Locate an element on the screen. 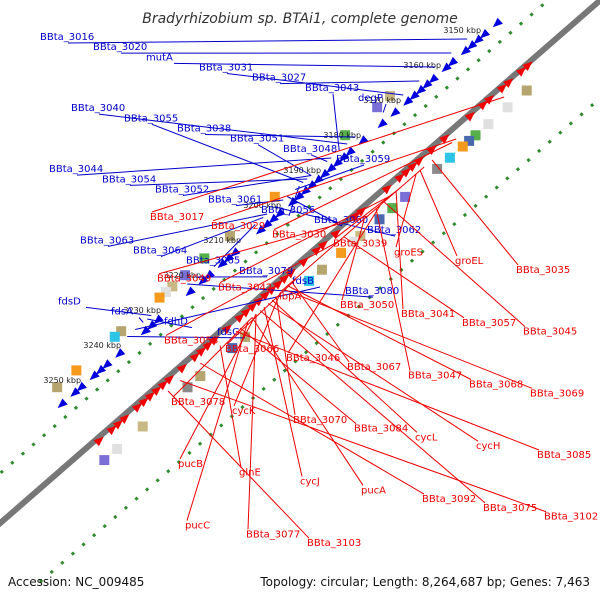  forward-gene-label: fdsA is located at coordinates (122, 312).